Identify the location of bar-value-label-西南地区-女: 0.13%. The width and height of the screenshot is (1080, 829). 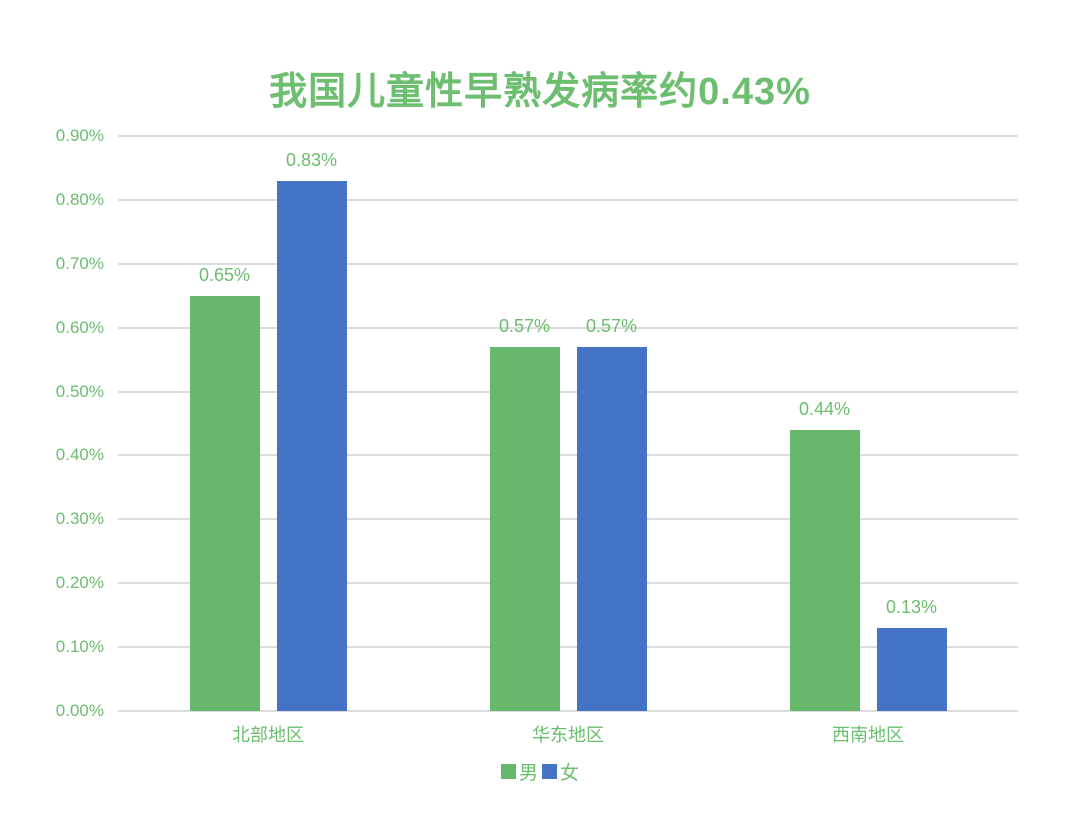
(911, 606).